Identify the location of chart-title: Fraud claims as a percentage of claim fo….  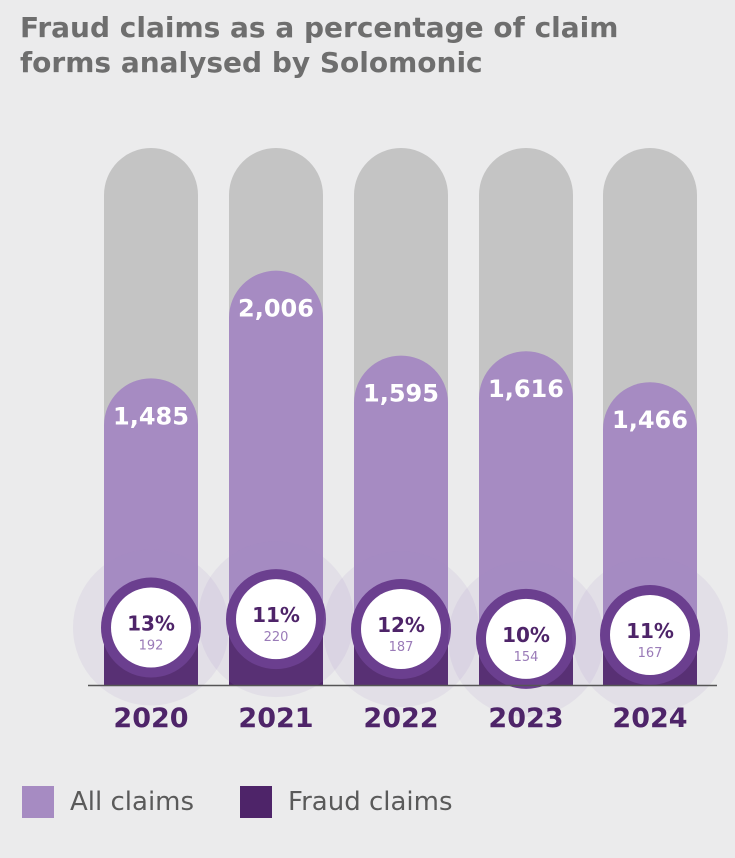
(370, 45).